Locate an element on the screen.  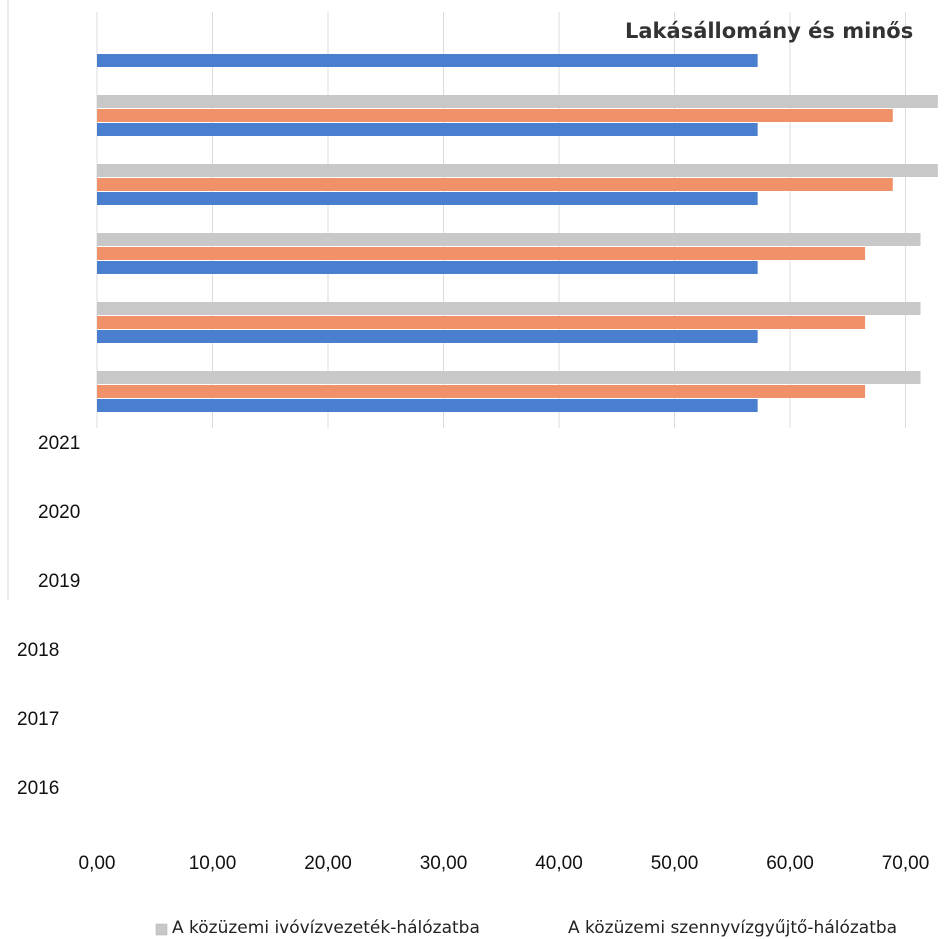
x-tick-label: 60,00 is located at coordinates (790, 863).